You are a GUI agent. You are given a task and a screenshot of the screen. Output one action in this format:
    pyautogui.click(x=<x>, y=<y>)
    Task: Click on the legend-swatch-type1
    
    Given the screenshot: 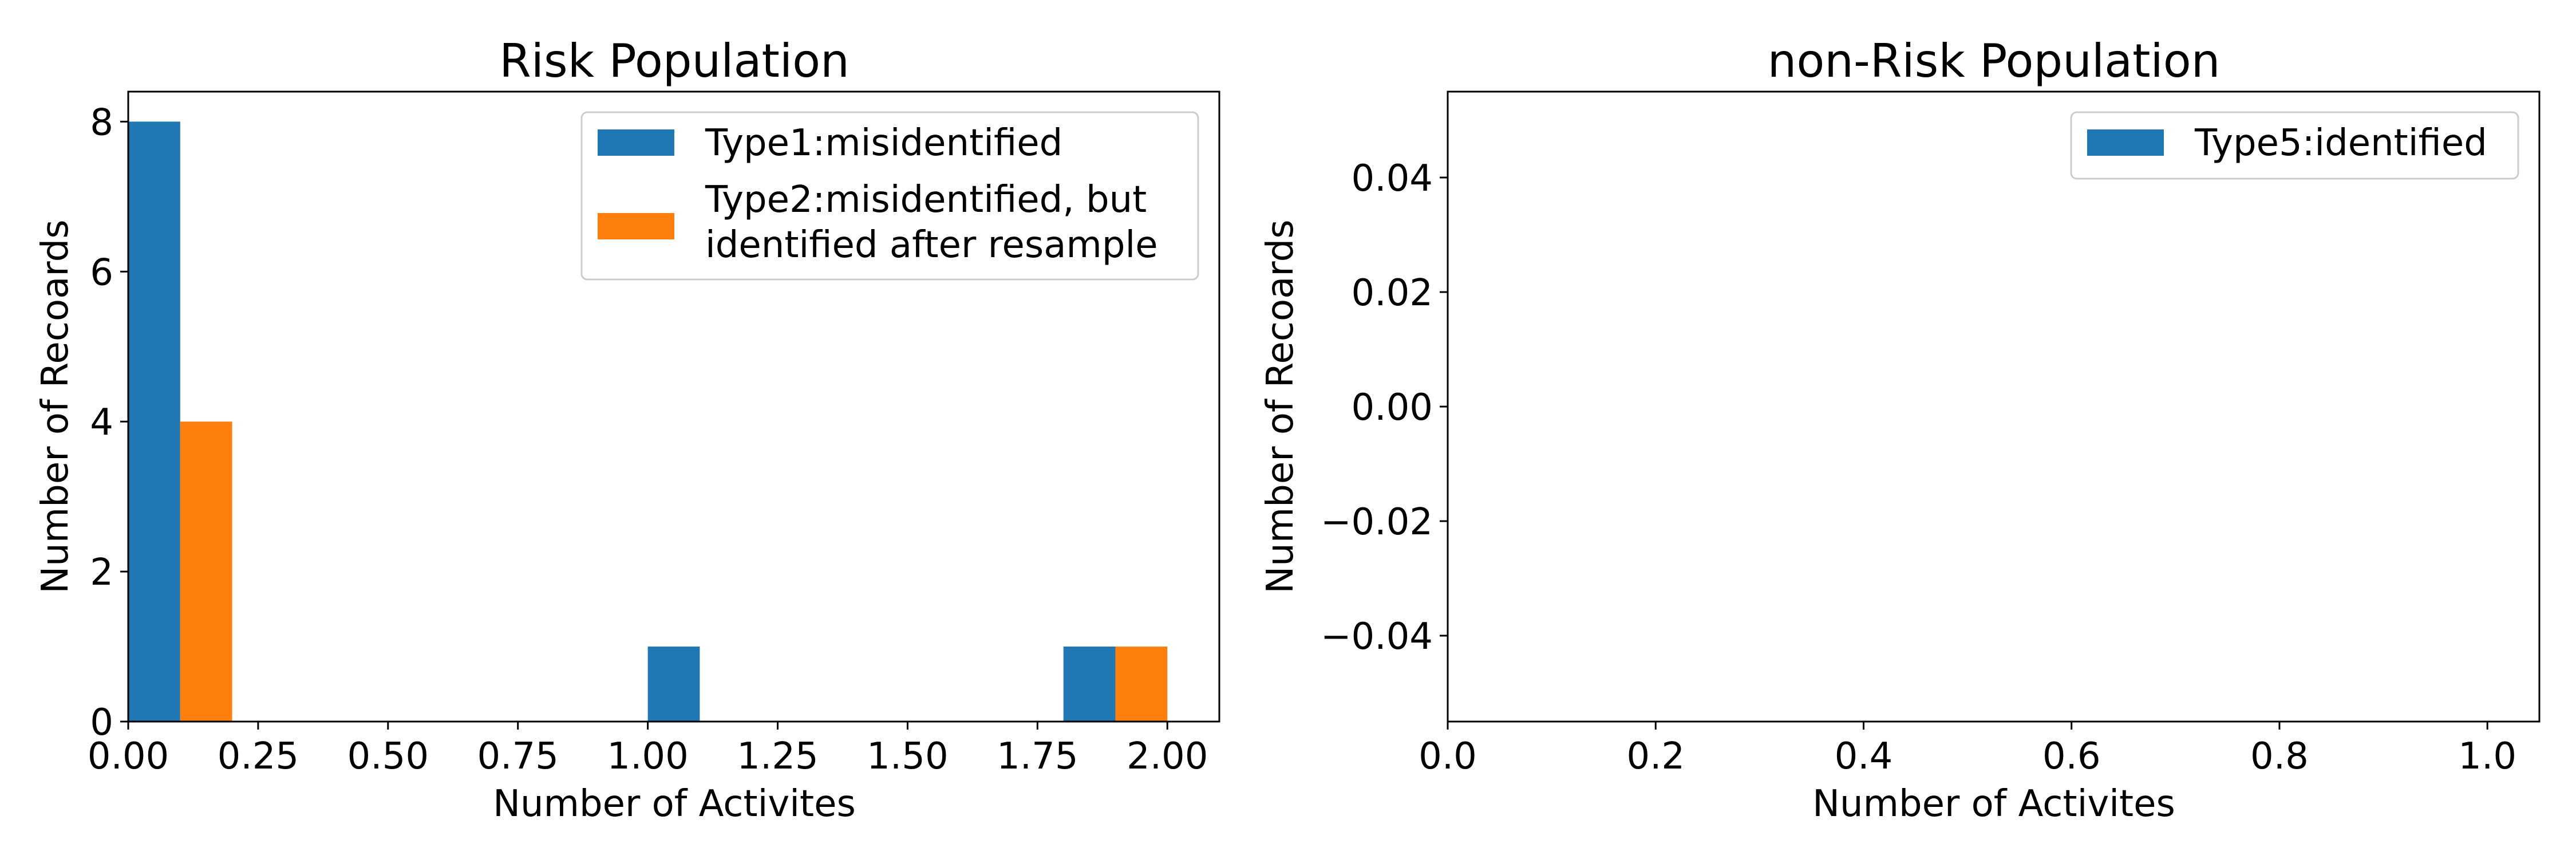 What is the action you would take?
    pyautogui.click(x=636, y=142)
    